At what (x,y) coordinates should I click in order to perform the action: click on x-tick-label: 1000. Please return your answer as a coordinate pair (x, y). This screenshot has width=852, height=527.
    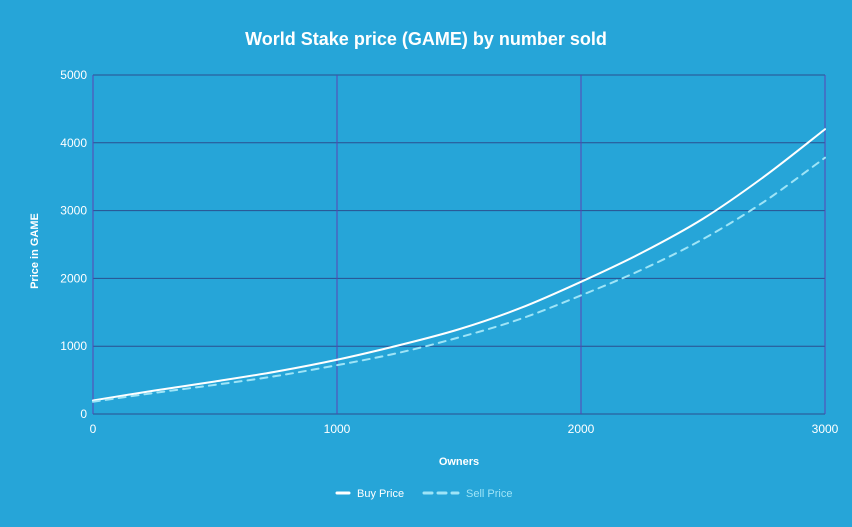
    Looking at the image, I should click on (337, 429).